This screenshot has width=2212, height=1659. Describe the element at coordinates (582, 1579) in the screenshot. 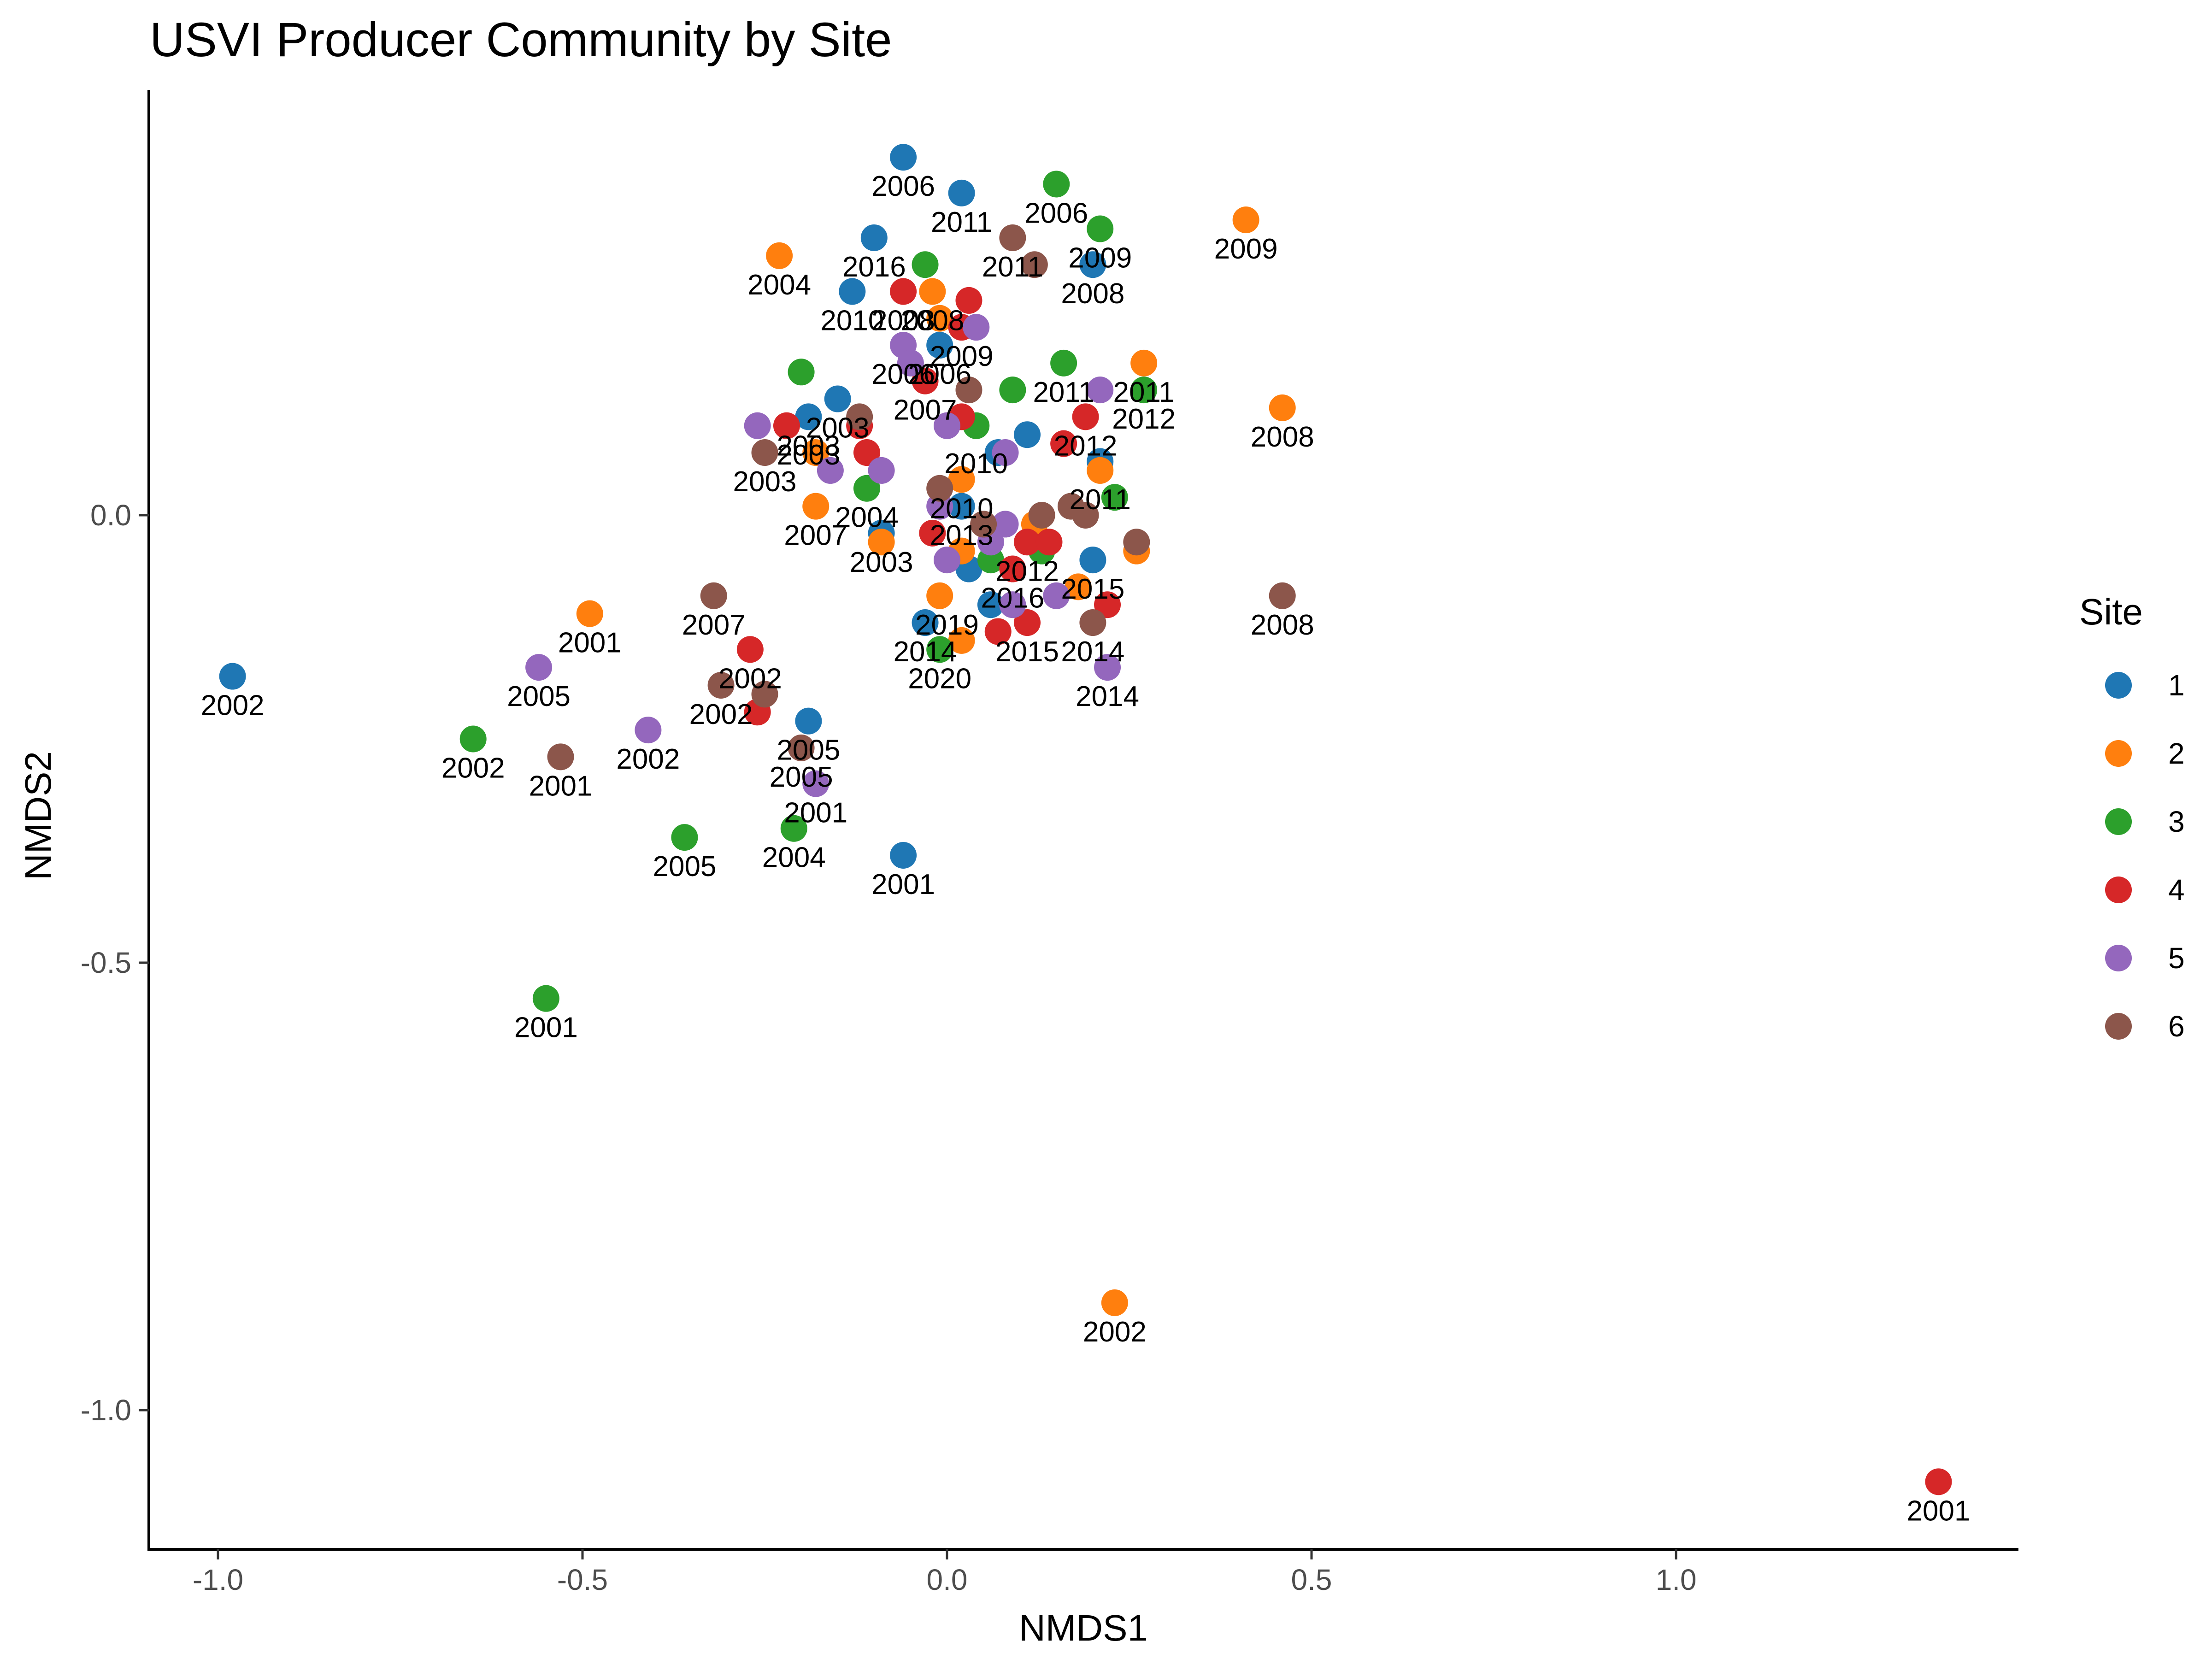

I see `x-tick-label: -0.5` at that location.